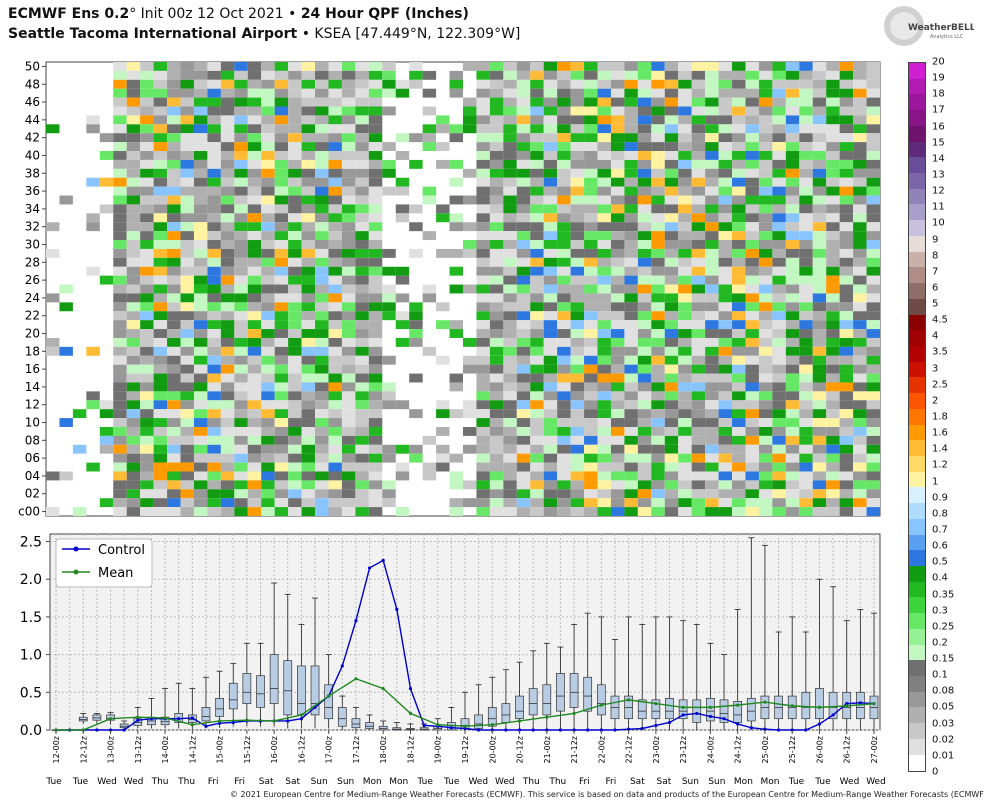  What do you see at coordinates (656, 749) in the screenshot?
I see `x-tick-label: 23-00z` at bounding box center [656, 749].